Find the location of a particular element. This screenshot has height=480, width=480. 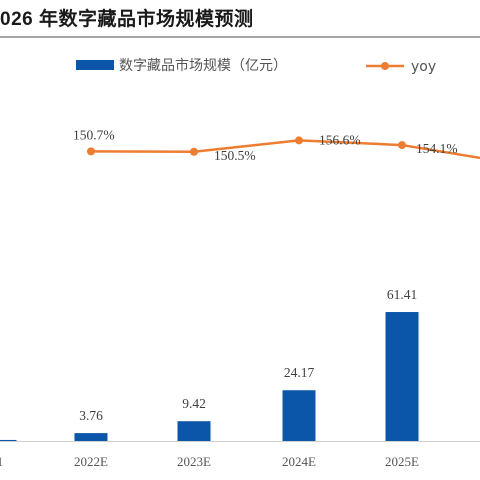

x-tick-label: 1 is located at coordinates (1, 461).